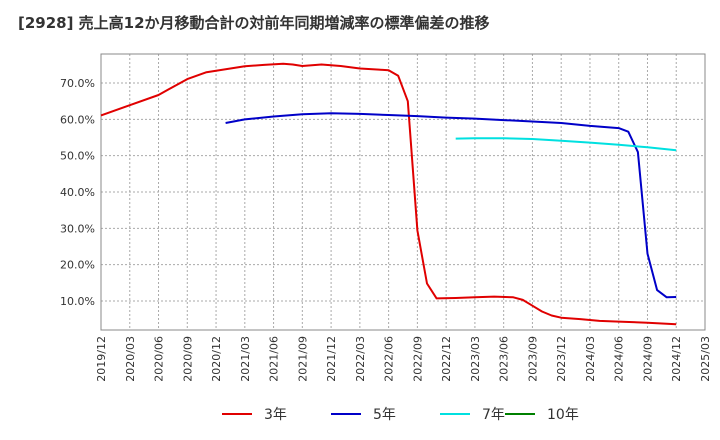 The image size is (720, 440). I want to click on x-tick-label: 2025/03, so click(705, 359).